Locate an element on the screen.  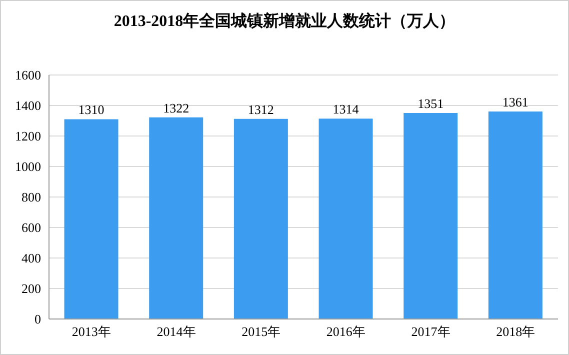
y-tick-label: 400 is located at coordinates (31, 258).